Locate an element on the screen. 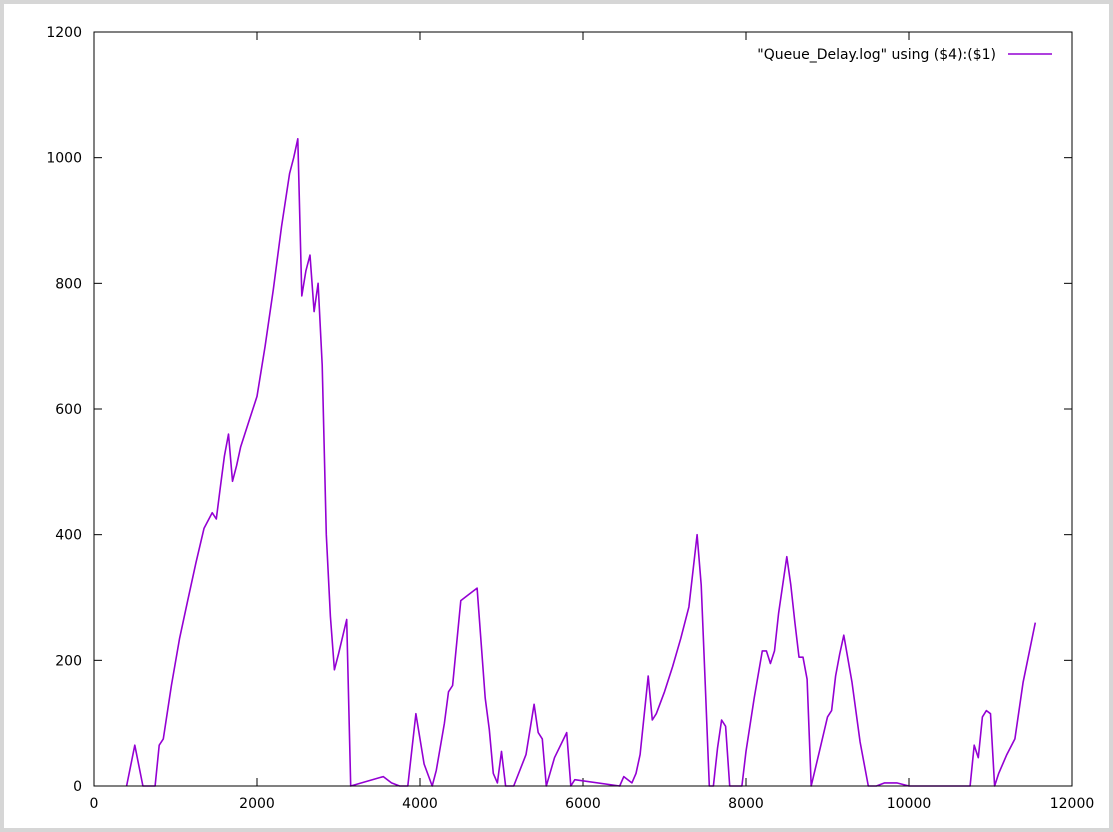 This screenshot has width=1113, height=832. x-tick-label: 10000 is located at coordinates (909, 804).